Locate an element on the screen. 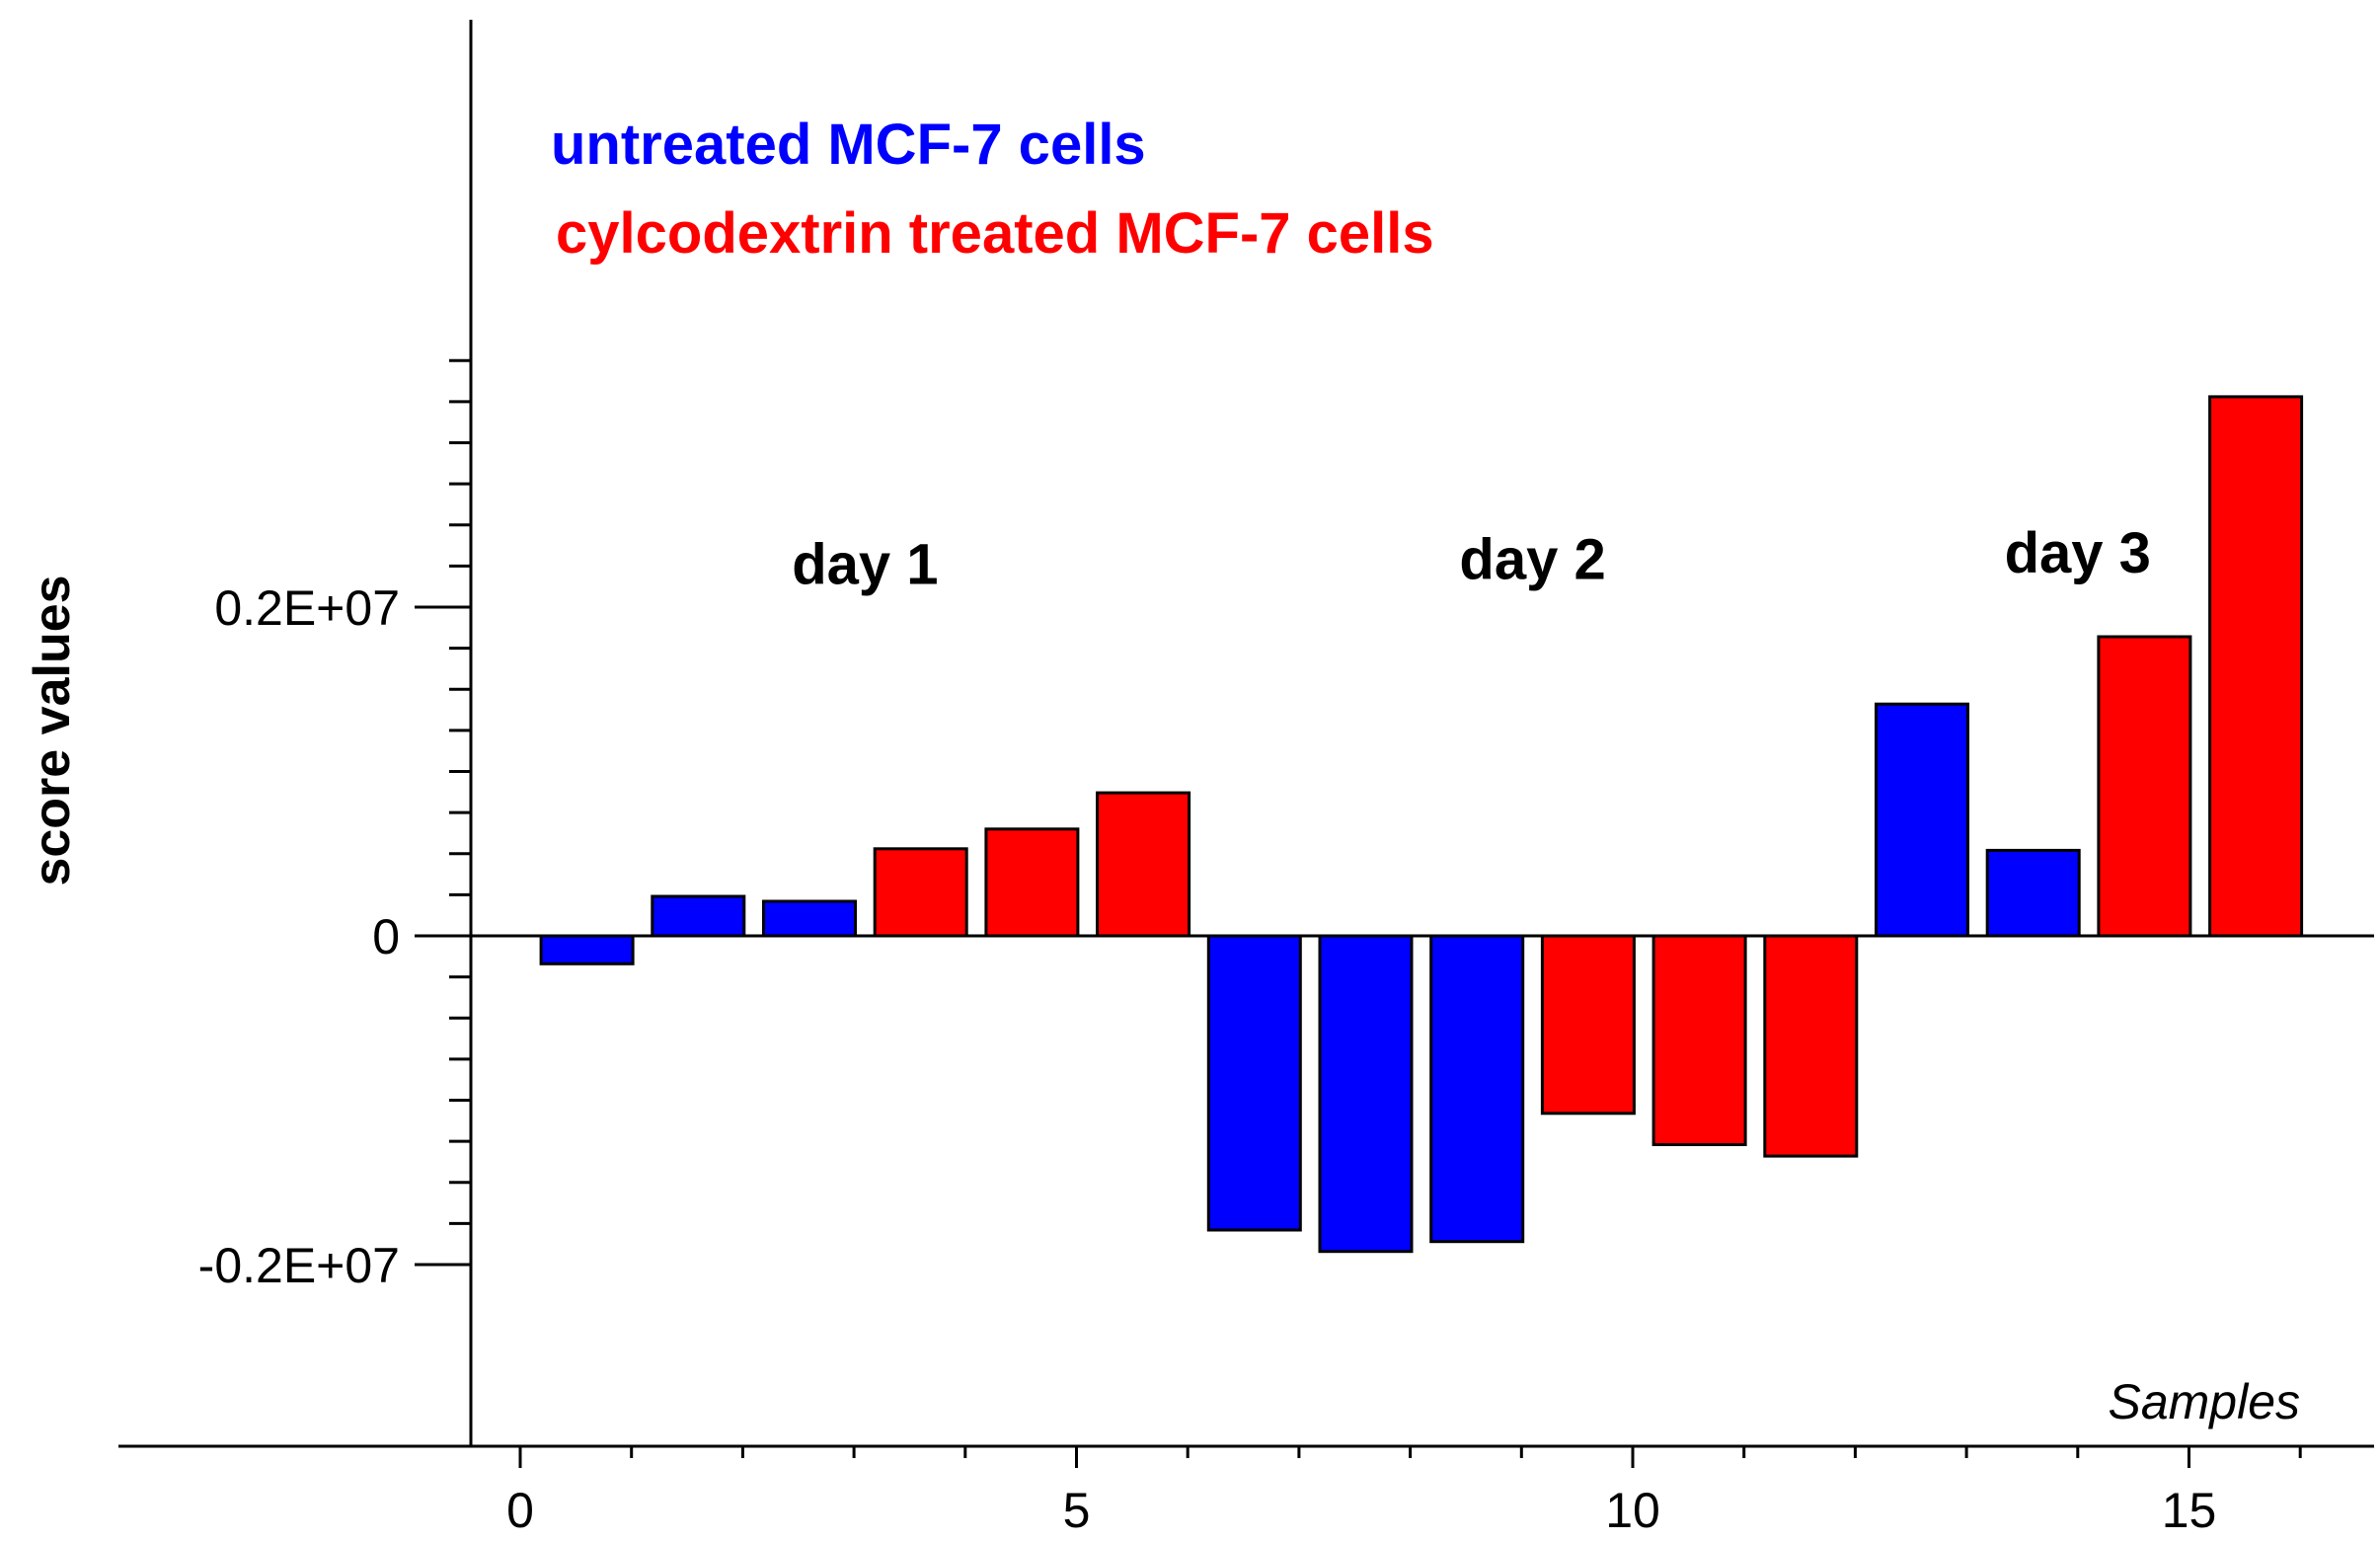 Image resolution: width=2380 pixels, height=1541 pixels. x-tick-label-5: 5 is located at coordinates (1077, 1510).